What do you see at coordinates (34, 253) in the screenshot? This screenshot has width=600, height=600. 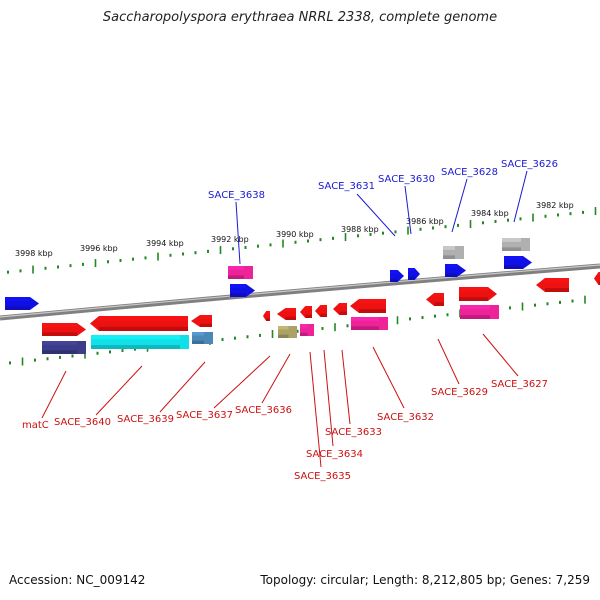 I see `ruler-label: 3998 kbp` at bounding box center [34, 253].